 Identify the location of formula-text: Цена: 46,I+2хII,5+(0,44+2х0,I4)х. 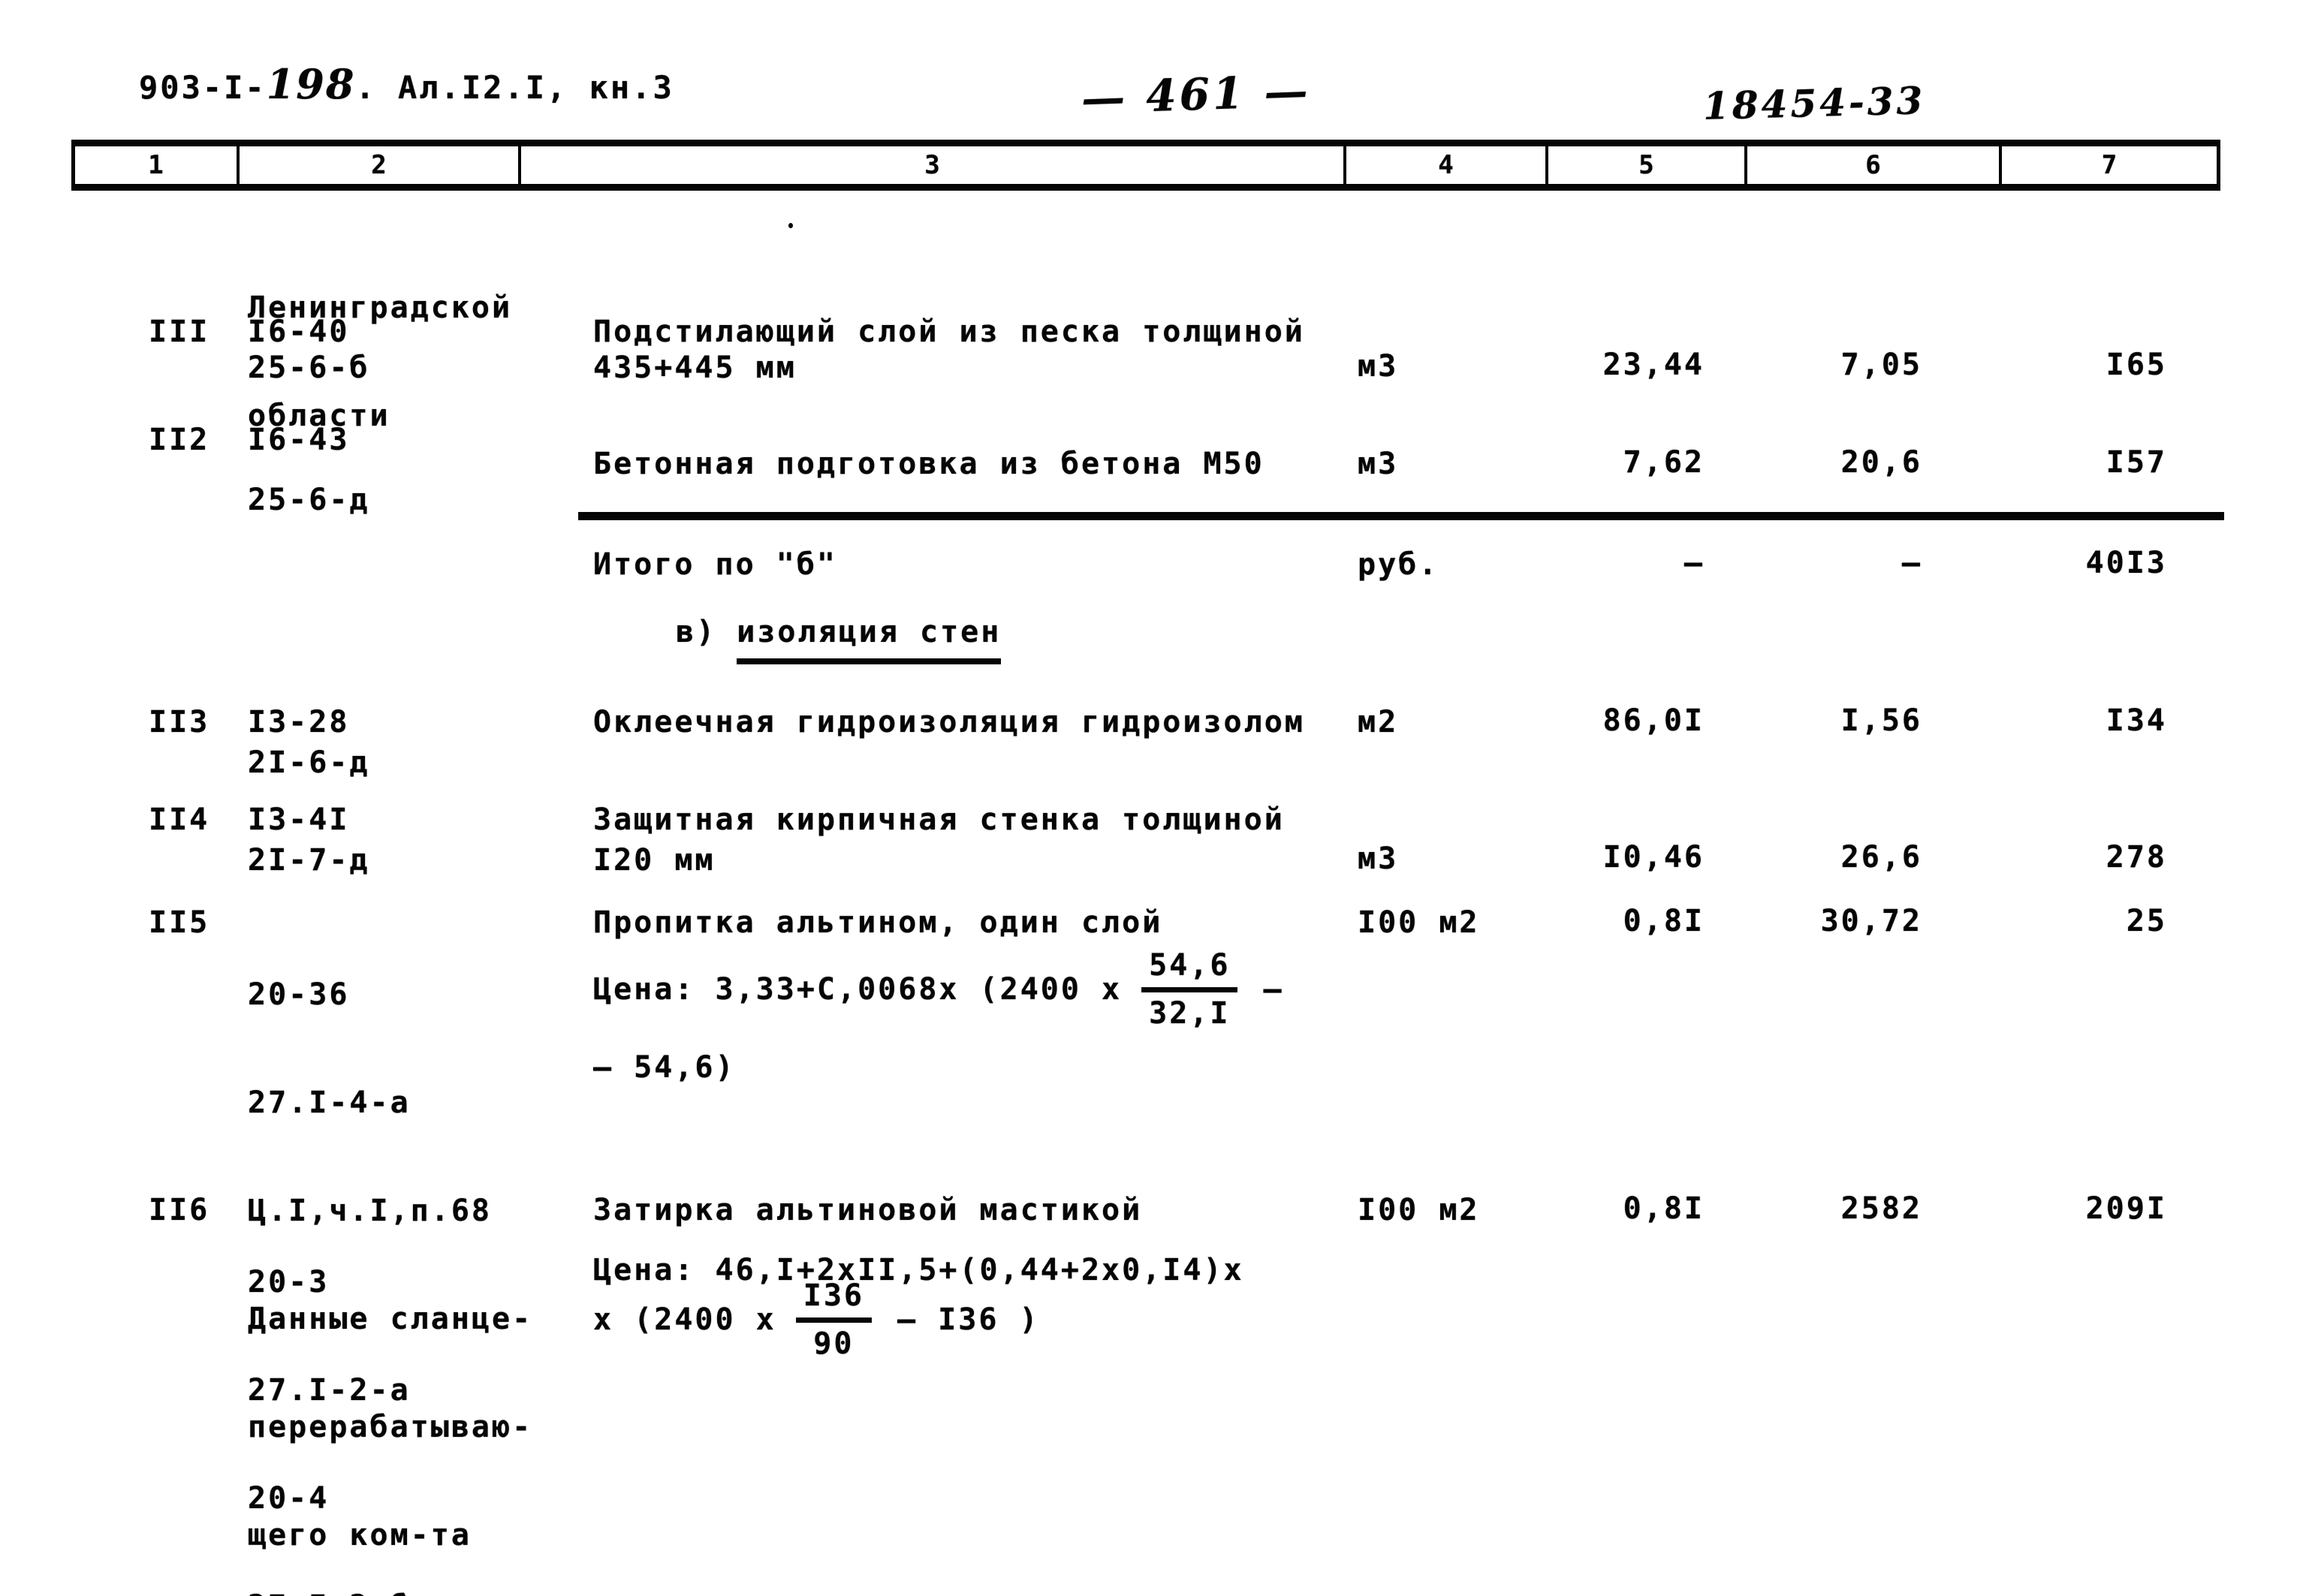
(918, 1270).